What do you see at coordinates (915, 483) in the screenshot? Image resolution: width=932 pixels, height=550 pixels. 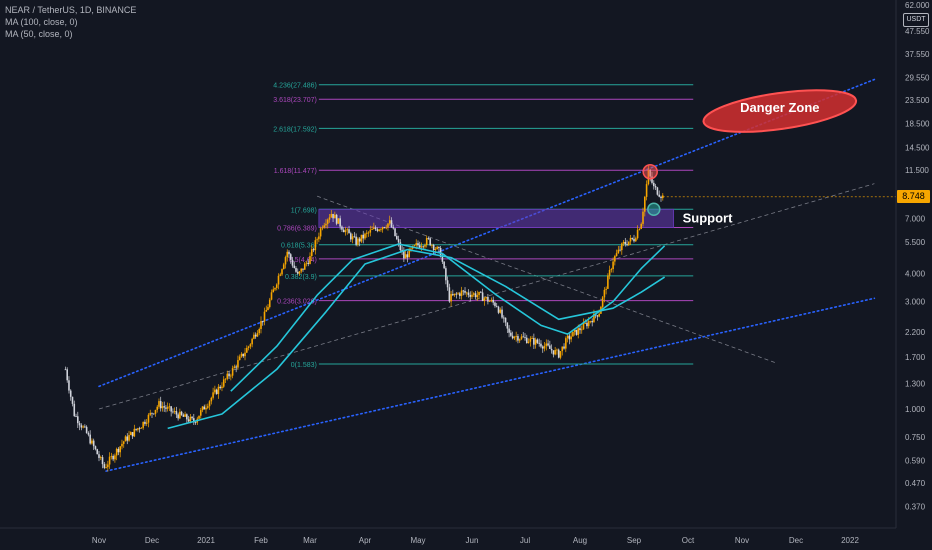 I see `y-tick-label: 0.470` at bounding box center [915, 483].